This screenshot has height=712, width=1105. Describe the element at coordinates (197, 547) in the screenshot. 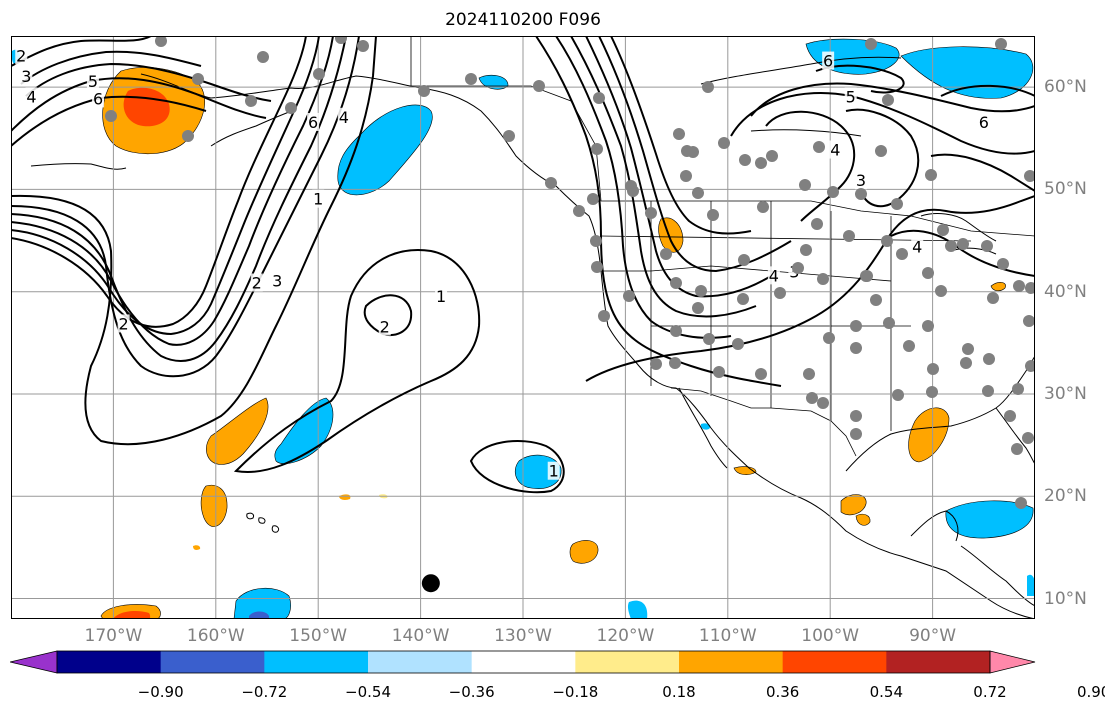

I see `shade-orange-small1` at that location.